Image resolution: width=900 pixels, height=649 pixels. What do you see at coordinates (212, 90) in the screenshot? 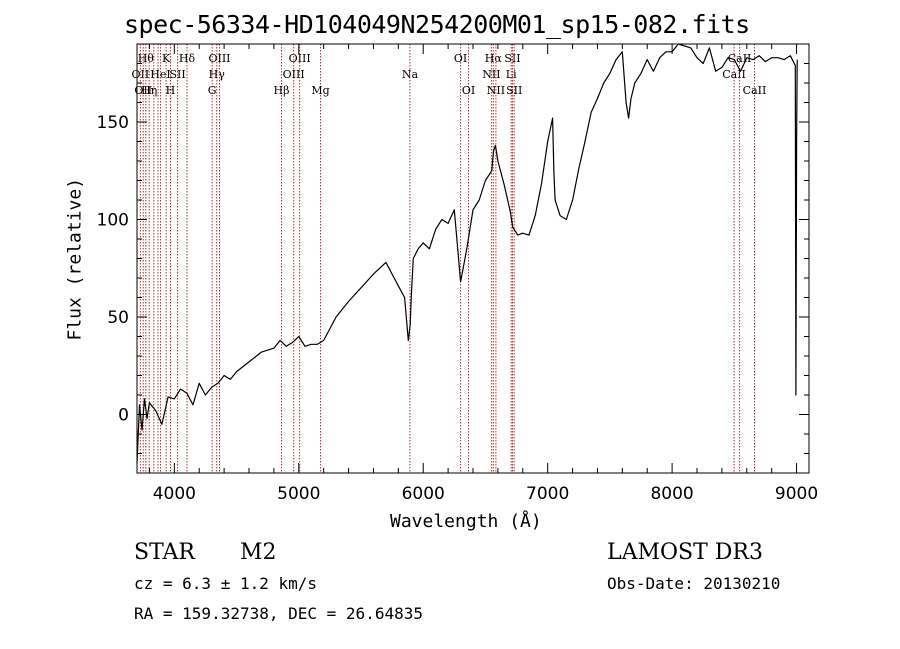
I see `line-marker-label-11: G` at bounding box center [212, 90].